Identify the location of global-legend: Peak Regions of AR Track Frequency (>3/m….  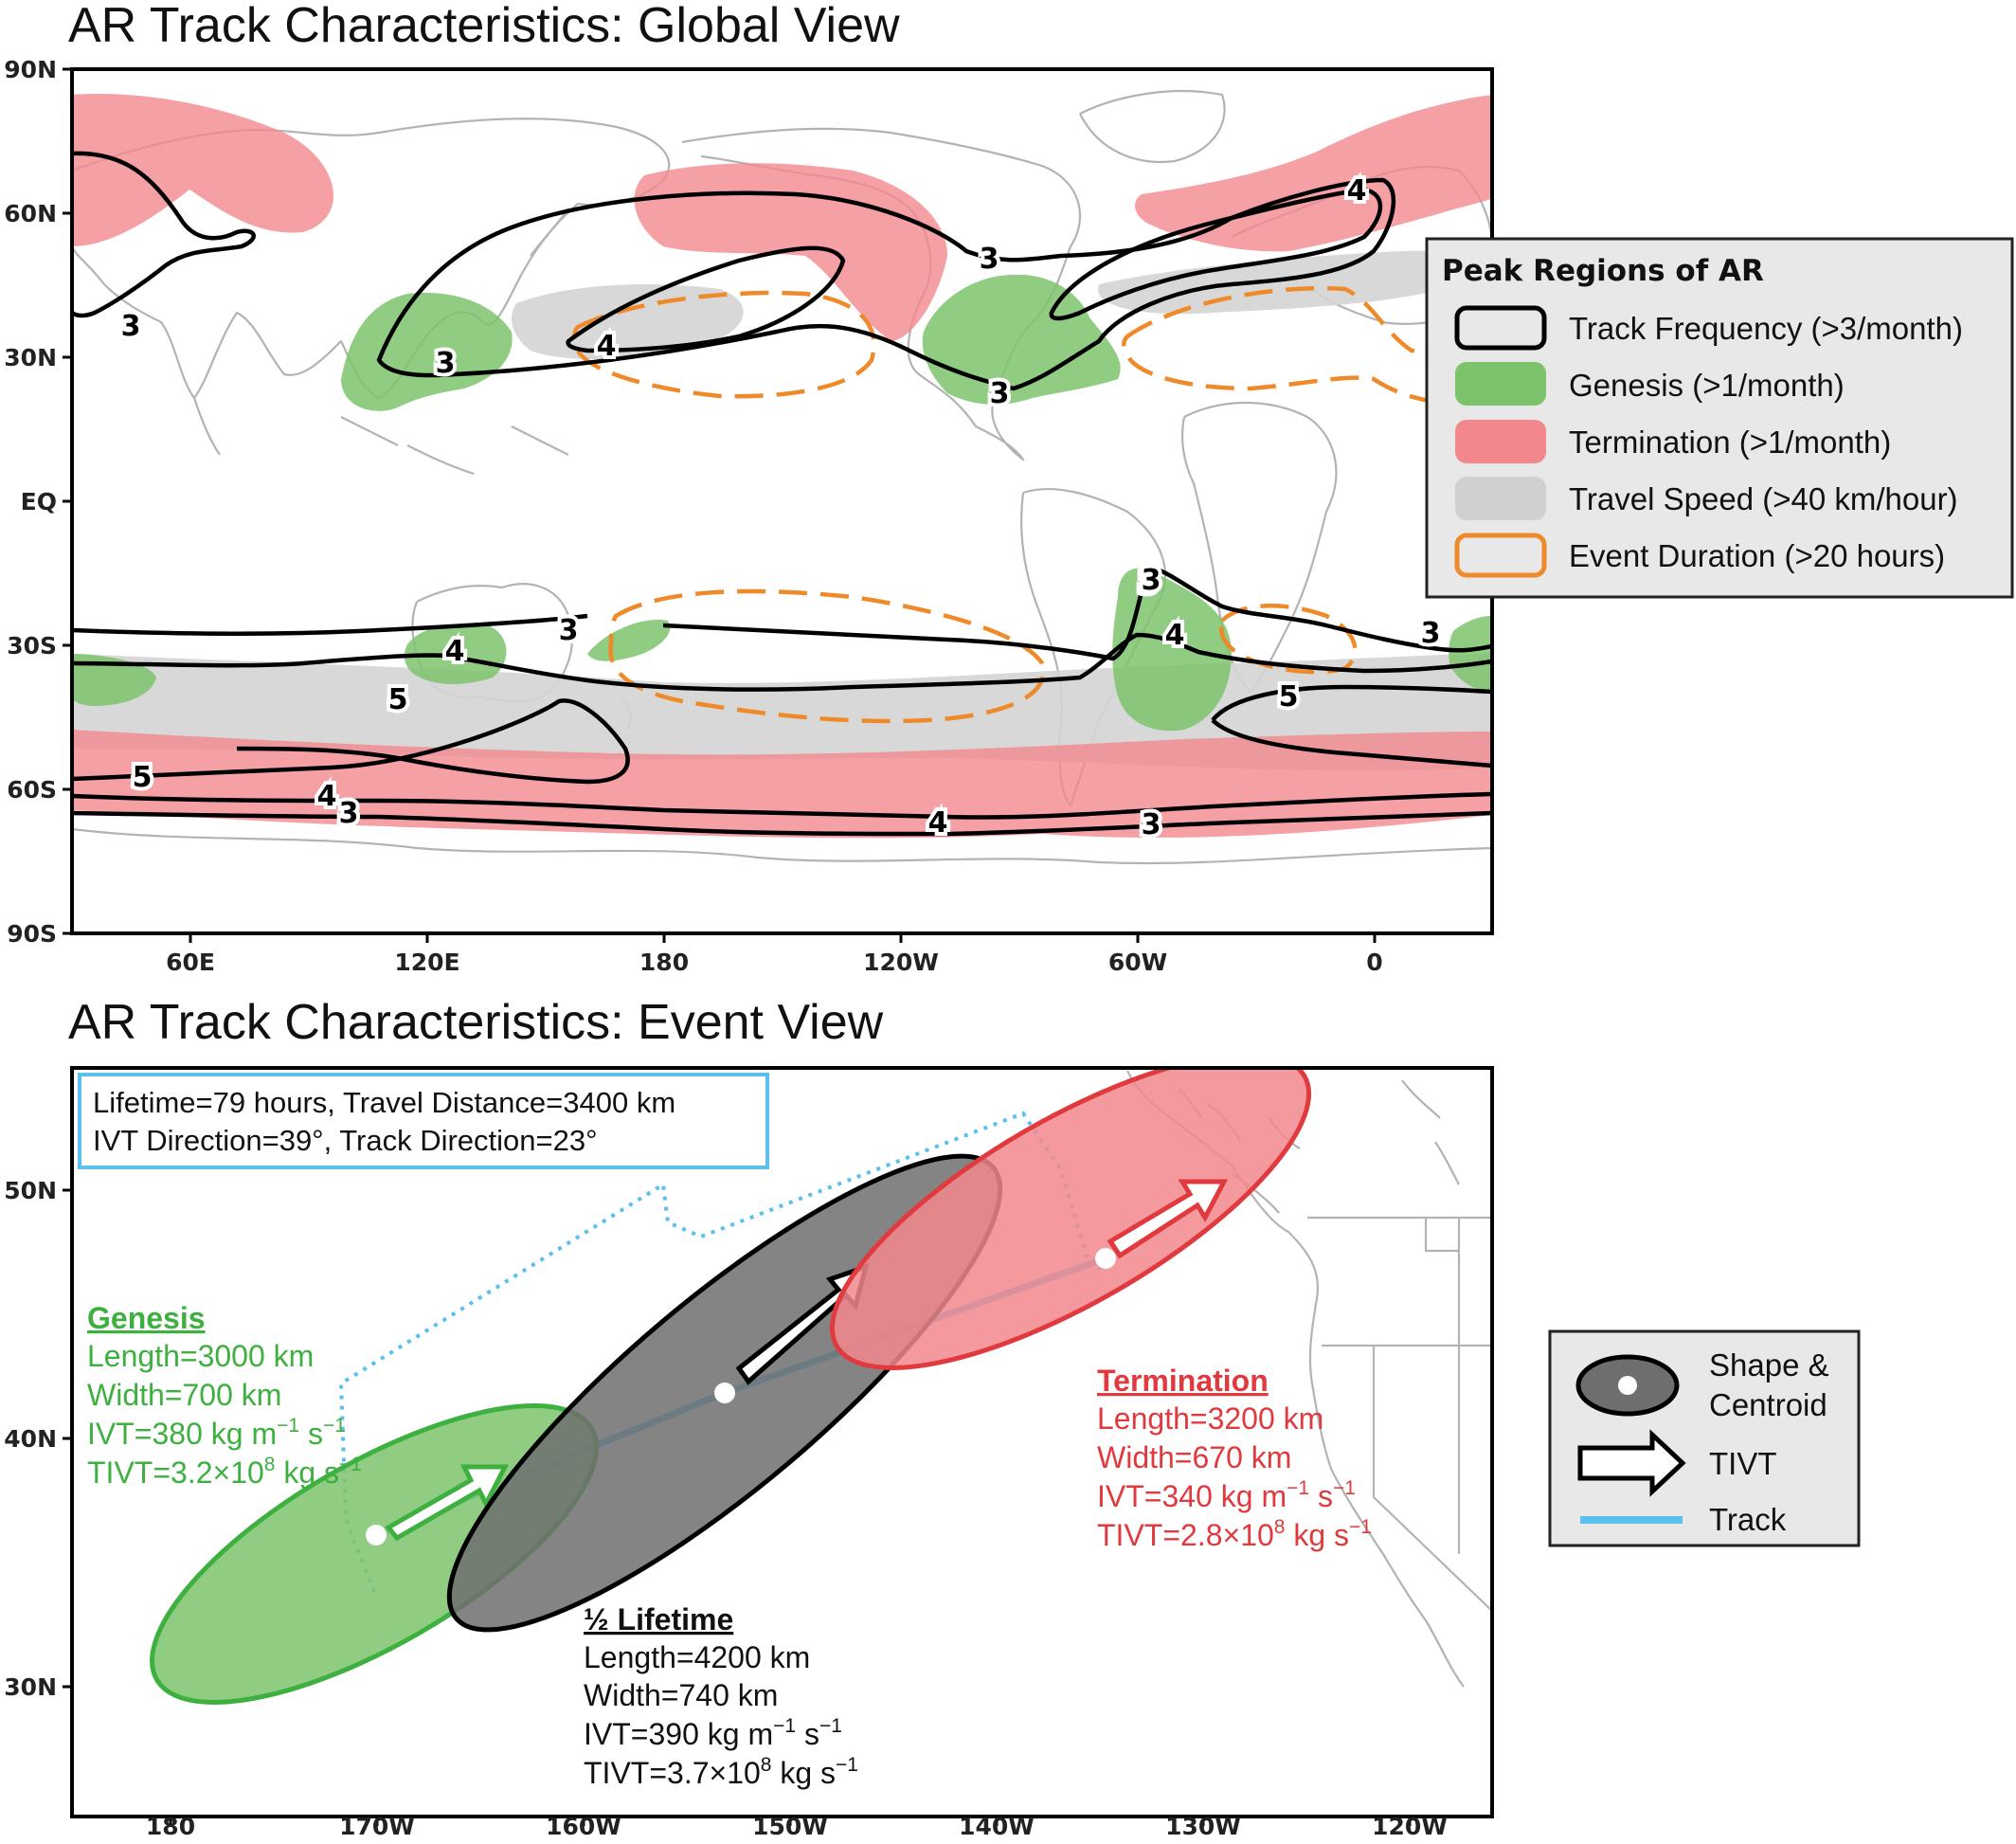
(1719, 418).